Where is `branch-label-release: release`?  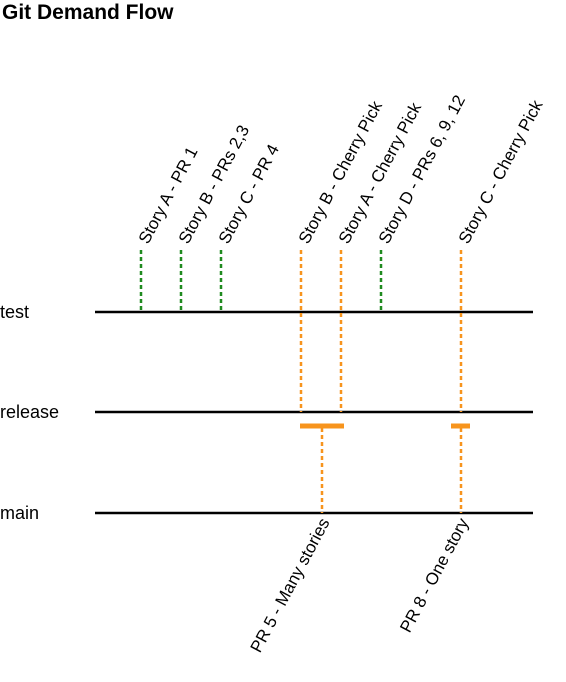 branch-label-release: release is located at coordinates (29, 412).